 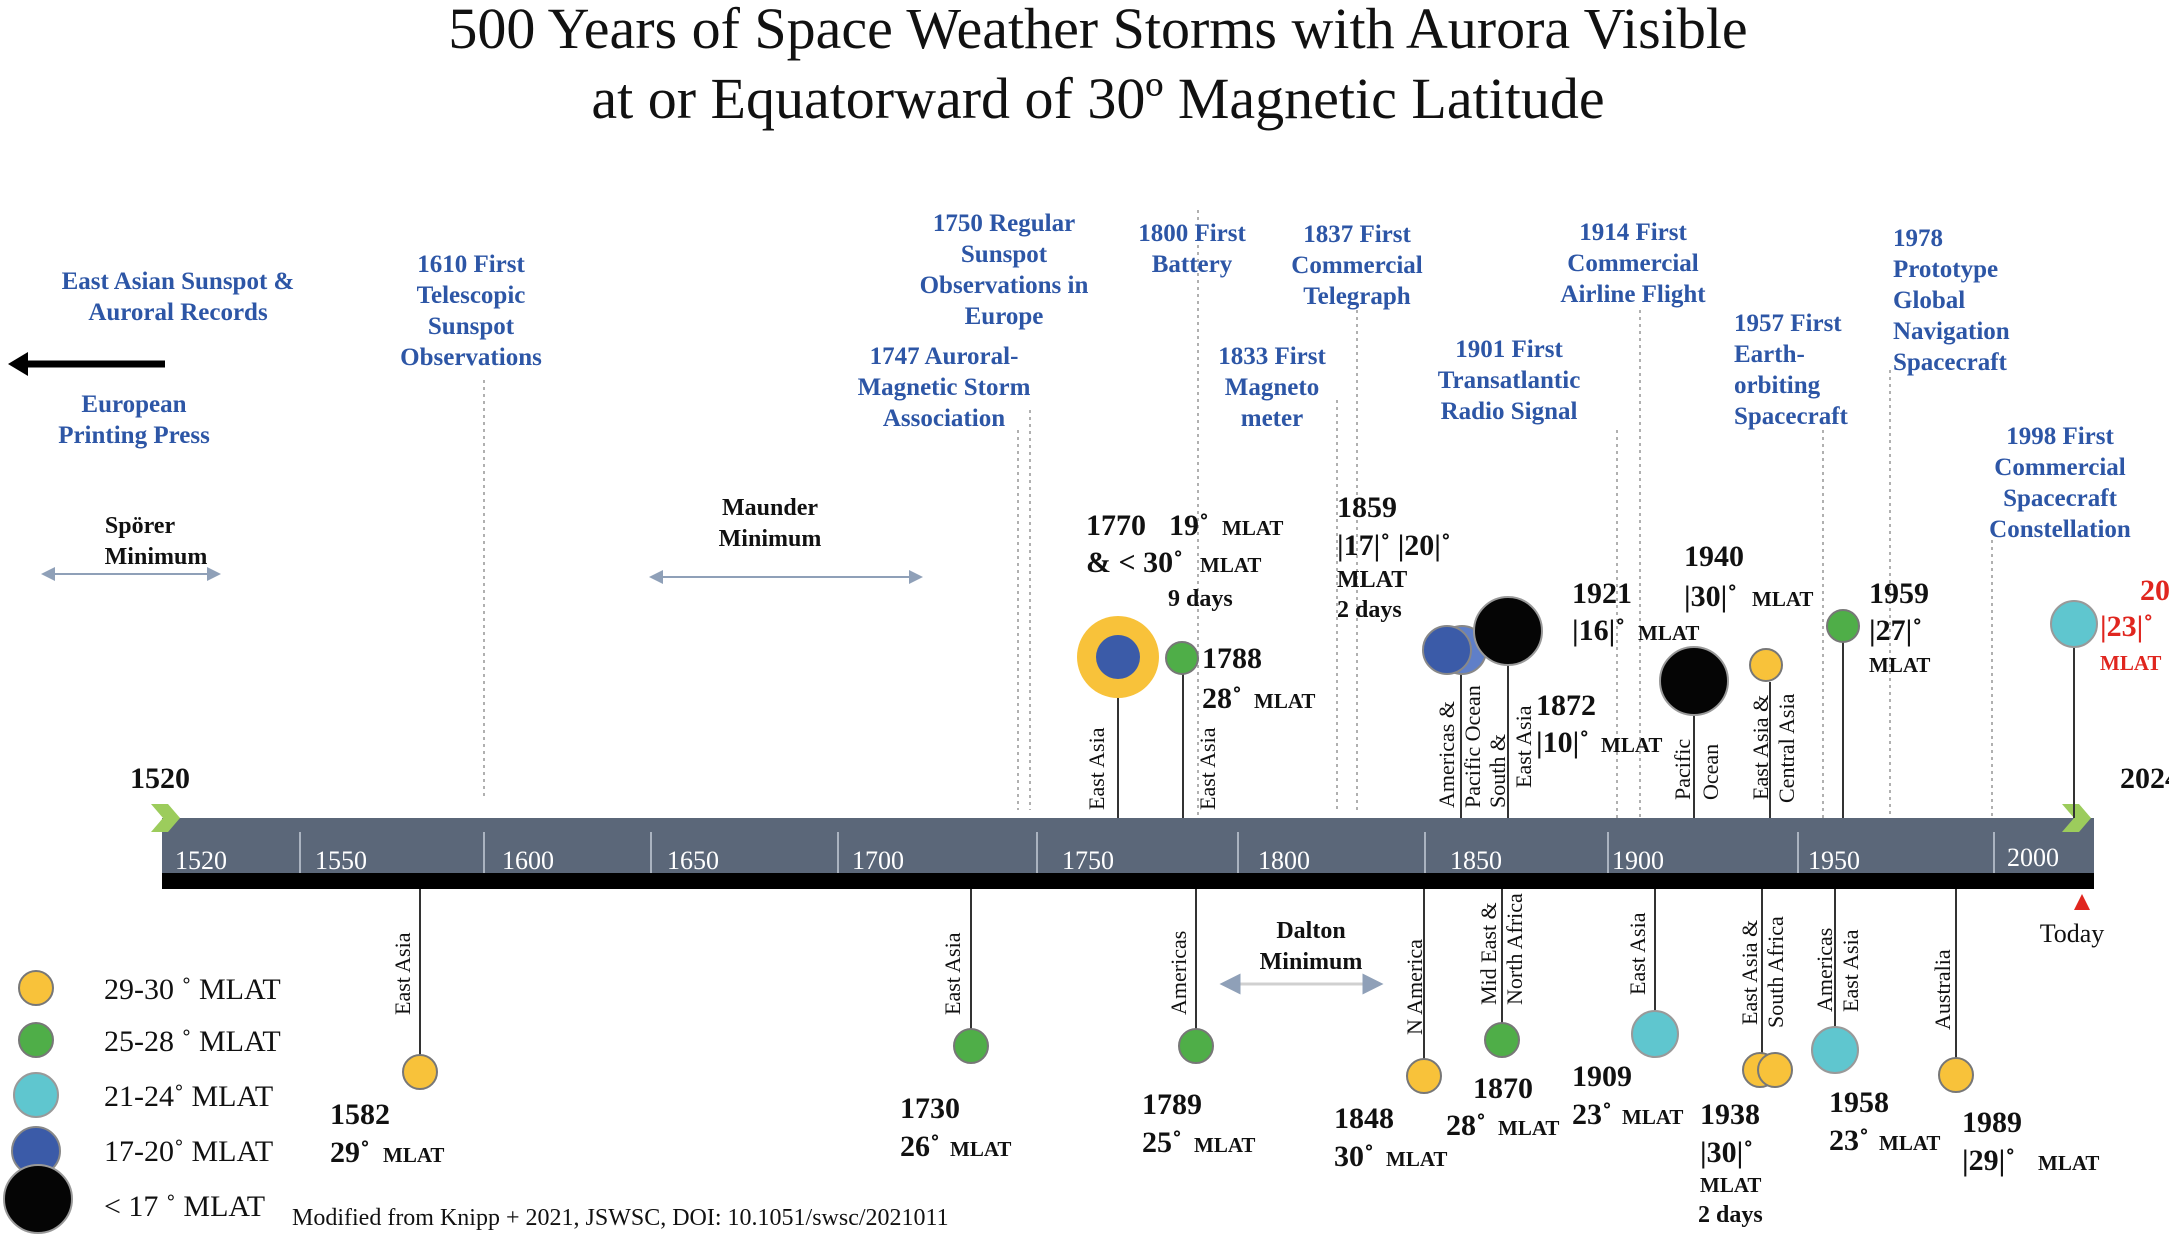 What do you see at coordinates (133, 404) in the screenshot?
I see `event-text: European` at bounding box center [133, 404].